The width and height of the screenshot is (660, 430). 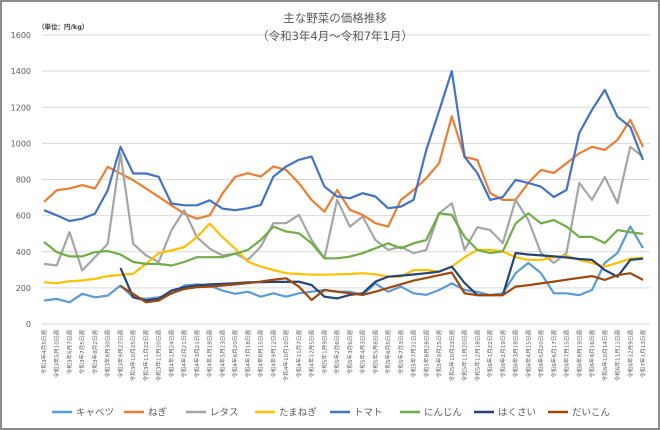 What do you see at coordinates (541, 354) in the screenshot?
I see `x-tick-label: 令和6年5月20日週` at bounding box center [541, 354].